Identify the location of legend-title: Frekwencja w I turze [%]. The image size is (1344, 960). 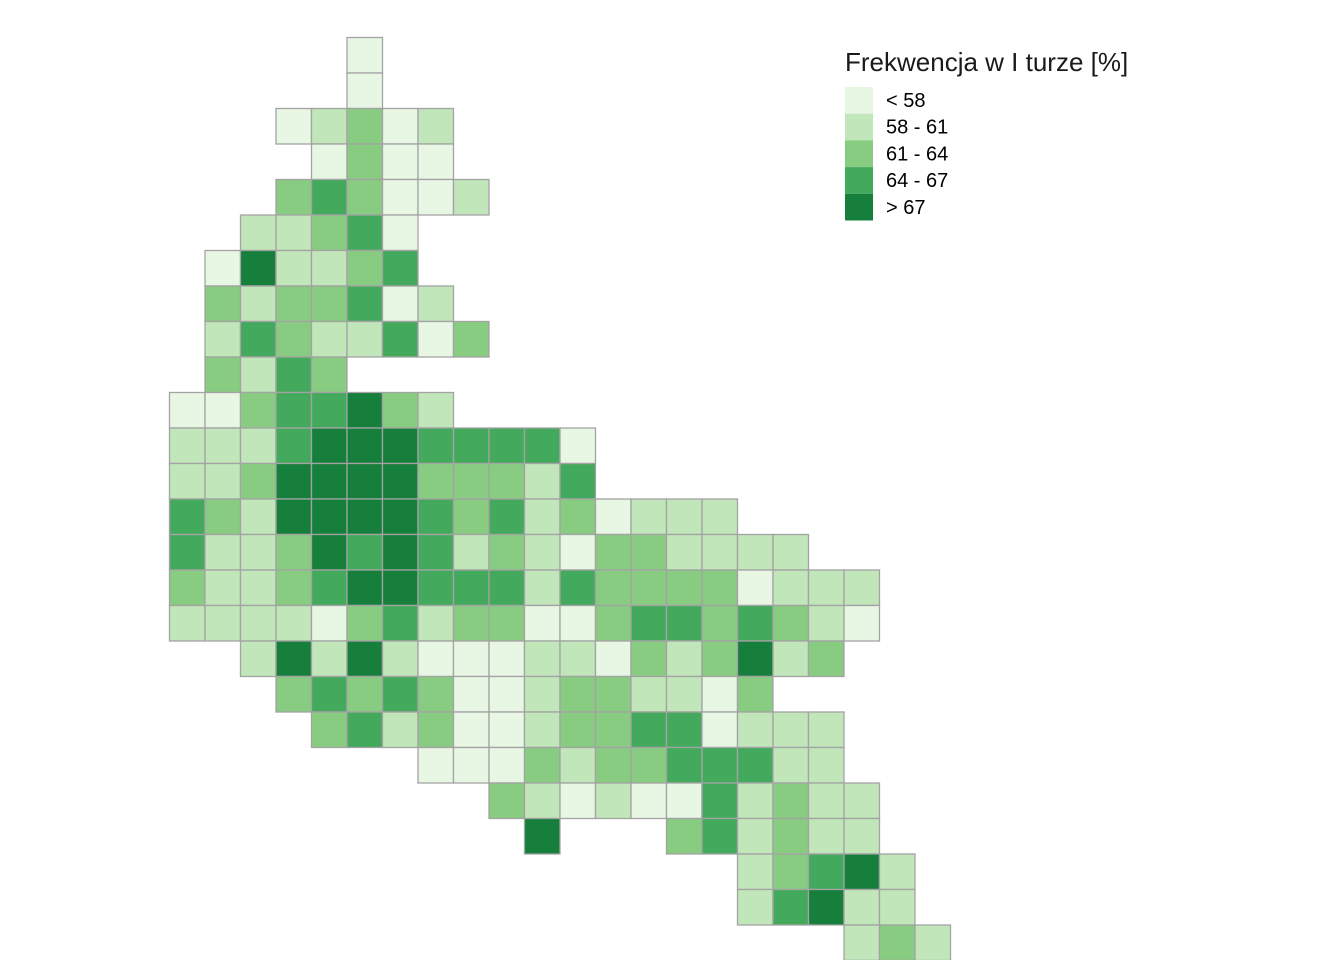
(986, 62).